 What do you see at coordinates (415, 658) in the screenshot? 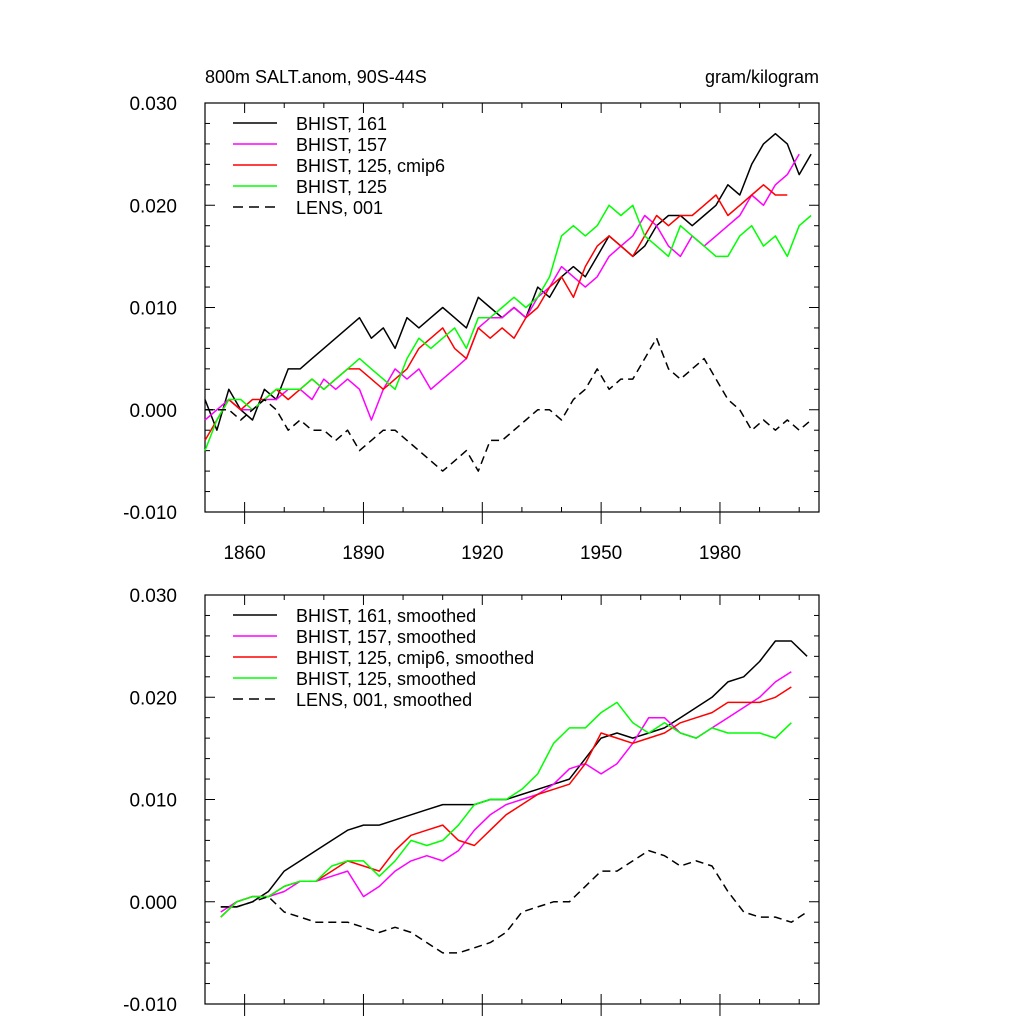
I see `legend-label: BHIST, 125, cmip6, smoothed` at bounding box center [415, 658].